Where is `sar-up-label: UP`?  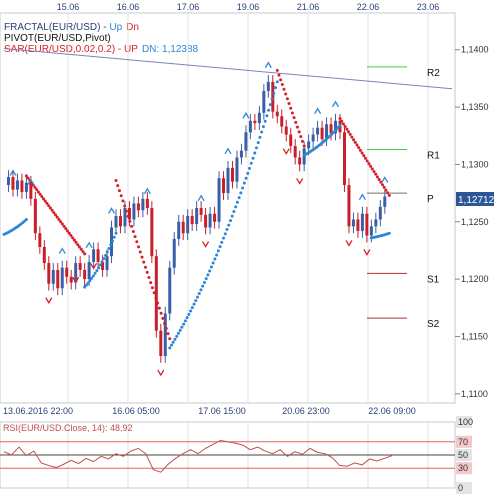
sar-up-label: UP is located at coordinates (131, 49).